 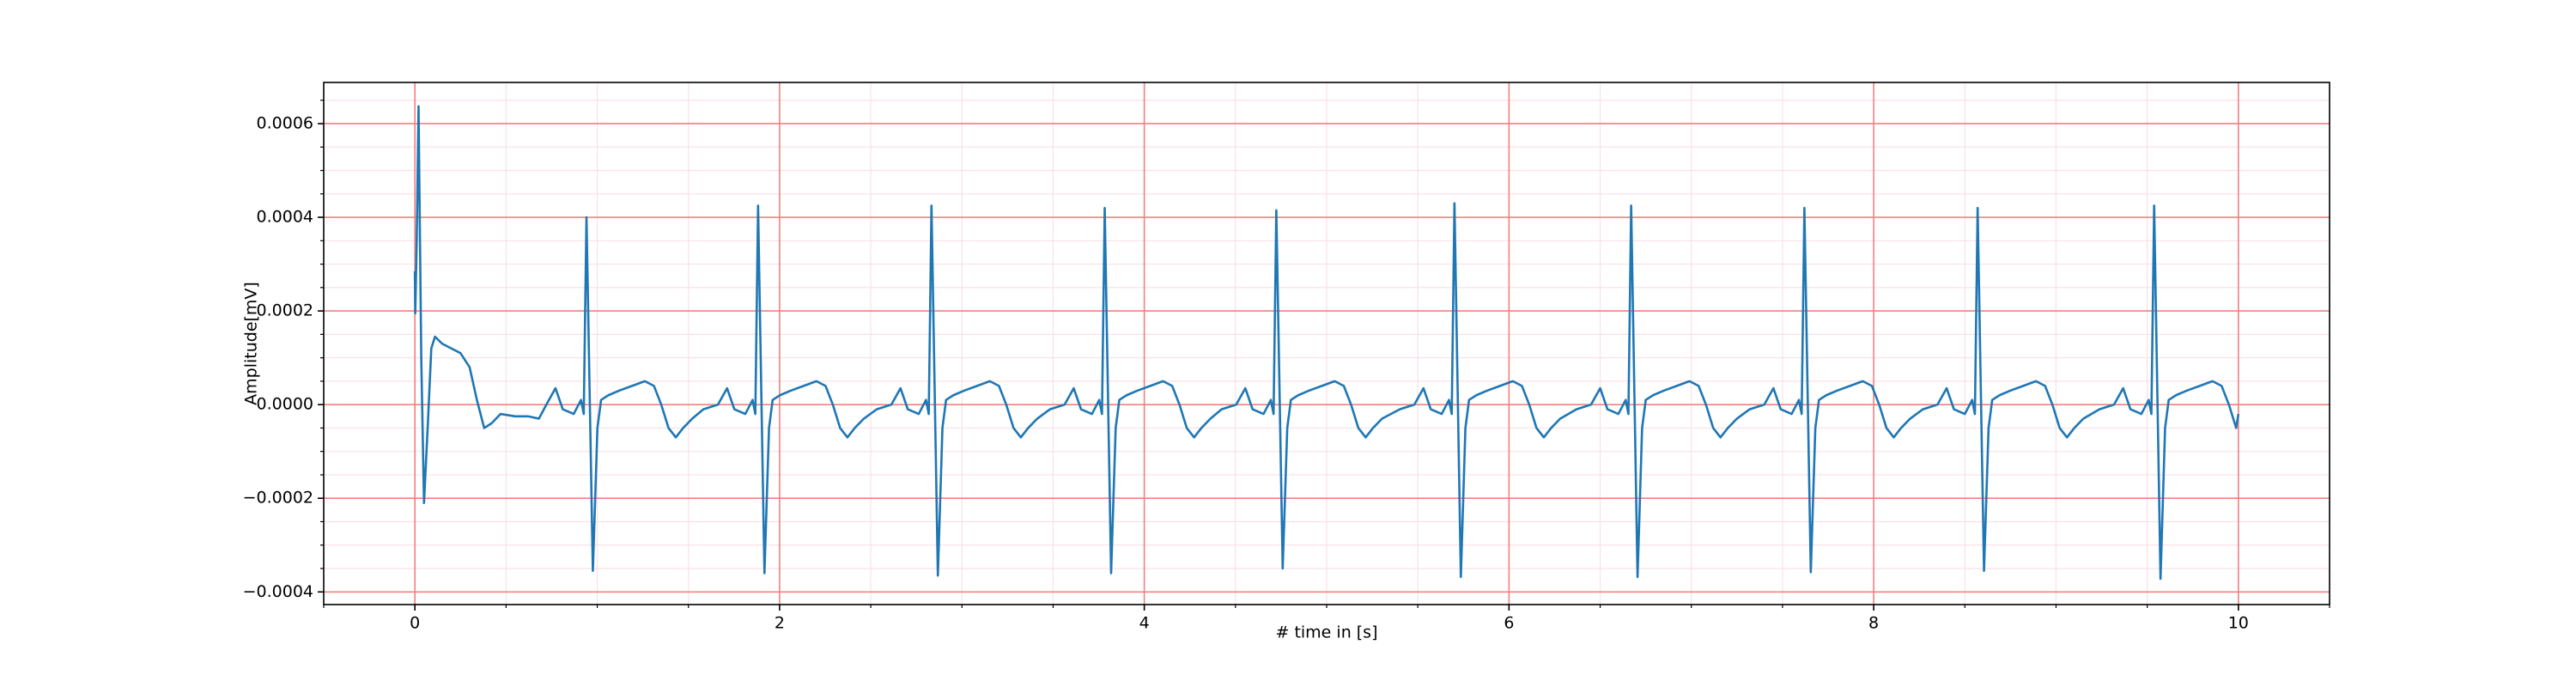 I want to click on x-tick-label: 10, so click(x=2238, y=623).